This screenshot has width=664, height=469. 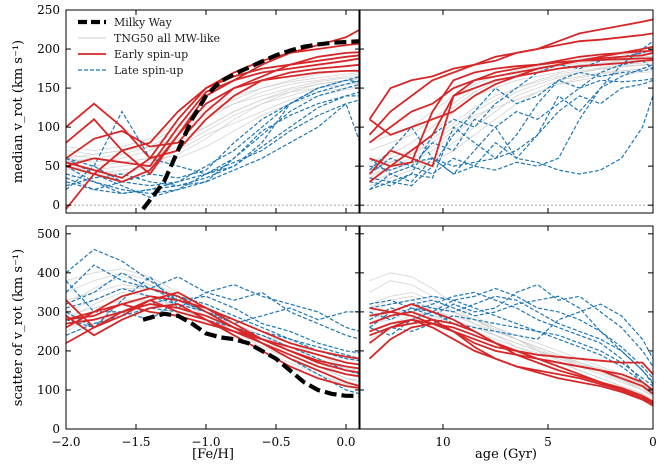 What do you see at coordinates (48, 10) in the screenshot?
I see `y-tick-label: 250` at bounding box center [48, 10].